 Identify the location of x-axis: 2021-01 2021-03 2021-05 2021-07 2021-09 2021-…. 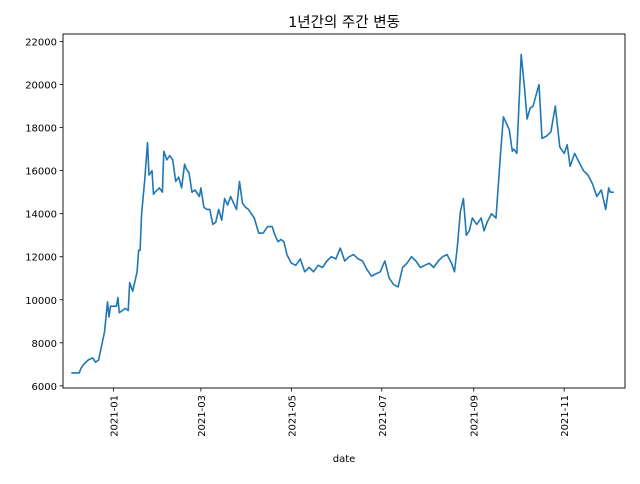
(340, 412).